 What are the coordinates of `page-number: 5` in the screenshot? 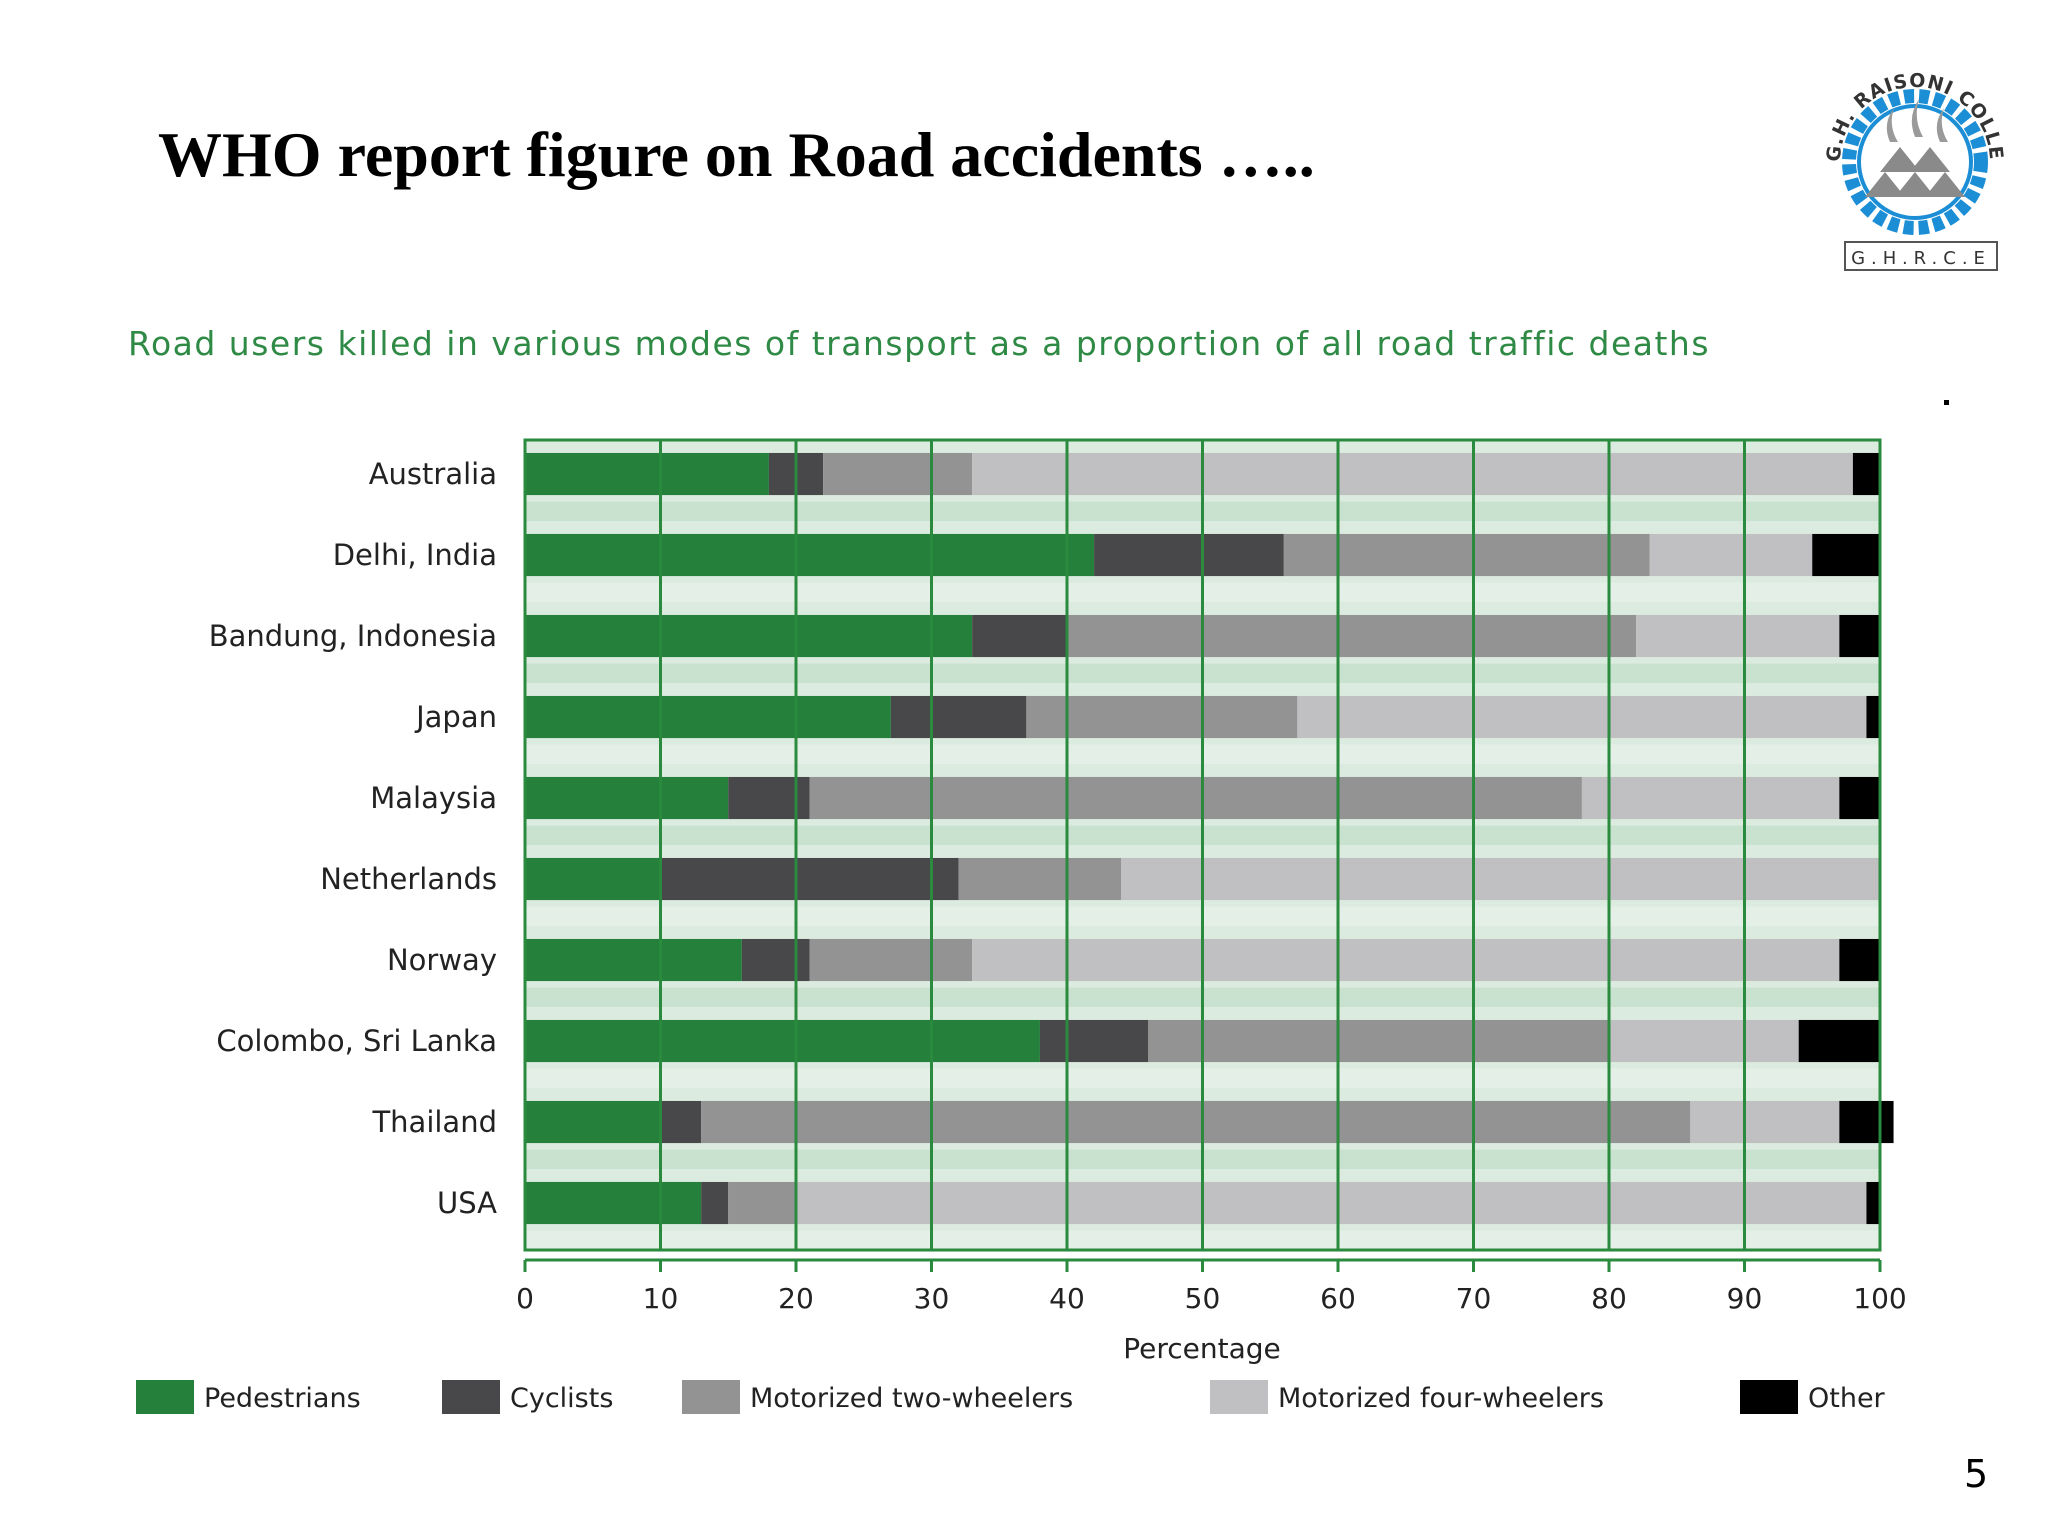 It's located at (1976, 1474).